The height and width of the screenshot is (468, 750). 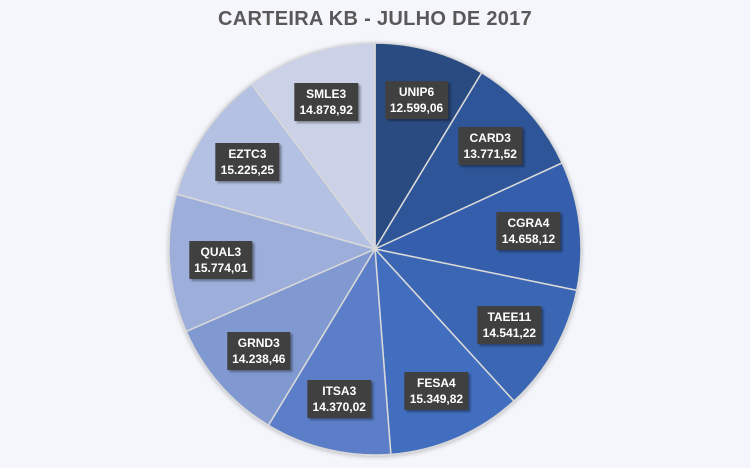 What do you see at coordinates (509, 317) in the screenshot?
I see `slice-name: TAEE11` at bounding box center [509, 317].